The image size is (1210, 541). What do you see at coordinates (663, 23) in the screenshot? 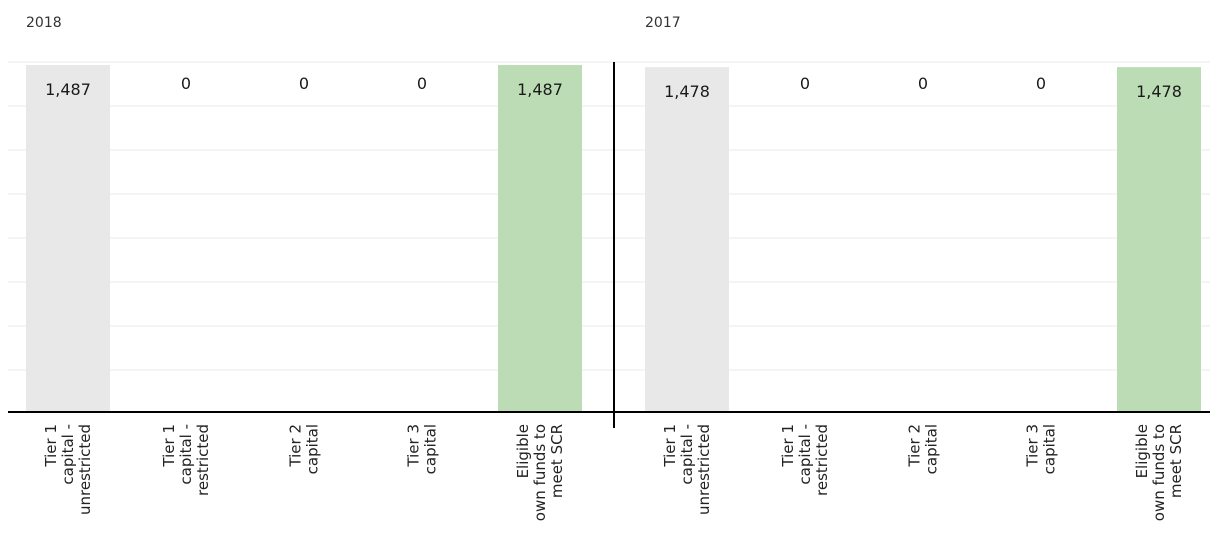
I see `panel-title-2017: 2017` at bounding box center [663, 23].